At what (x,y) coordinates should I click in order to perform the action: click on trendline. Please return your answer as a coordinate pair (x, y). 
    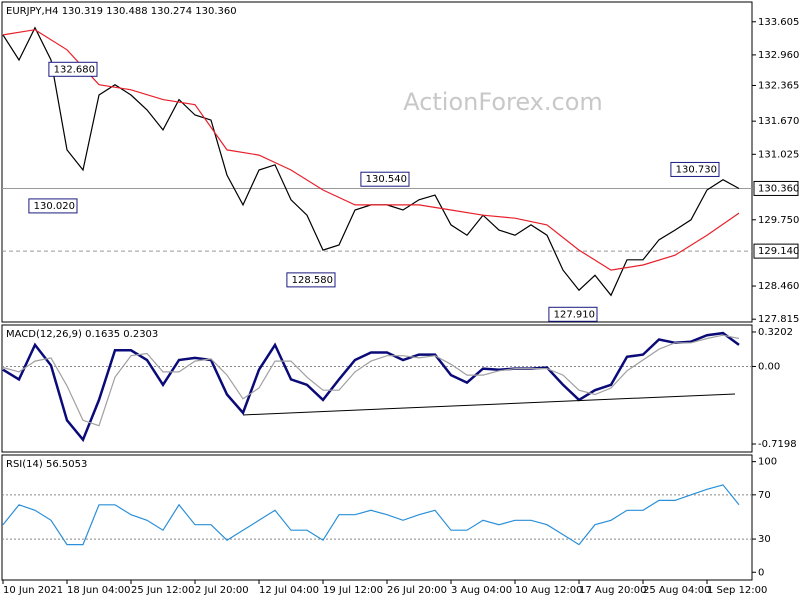
    Looking at the image, I should click on (489, 404).